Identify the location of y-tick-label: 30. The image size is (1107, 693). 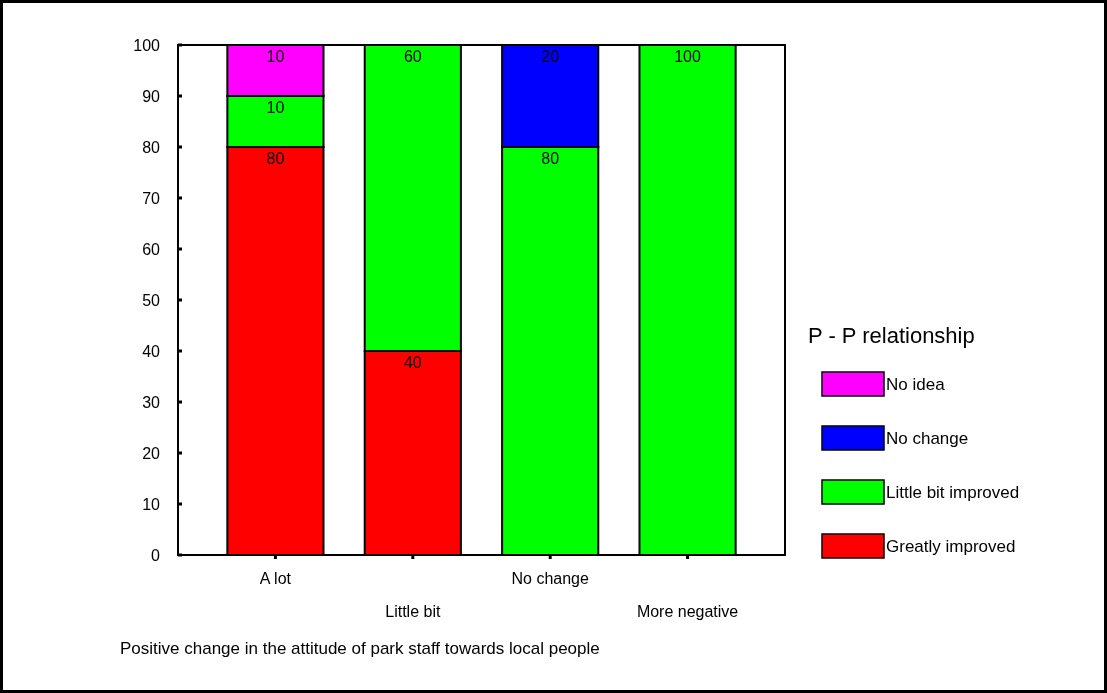
(151, 402).